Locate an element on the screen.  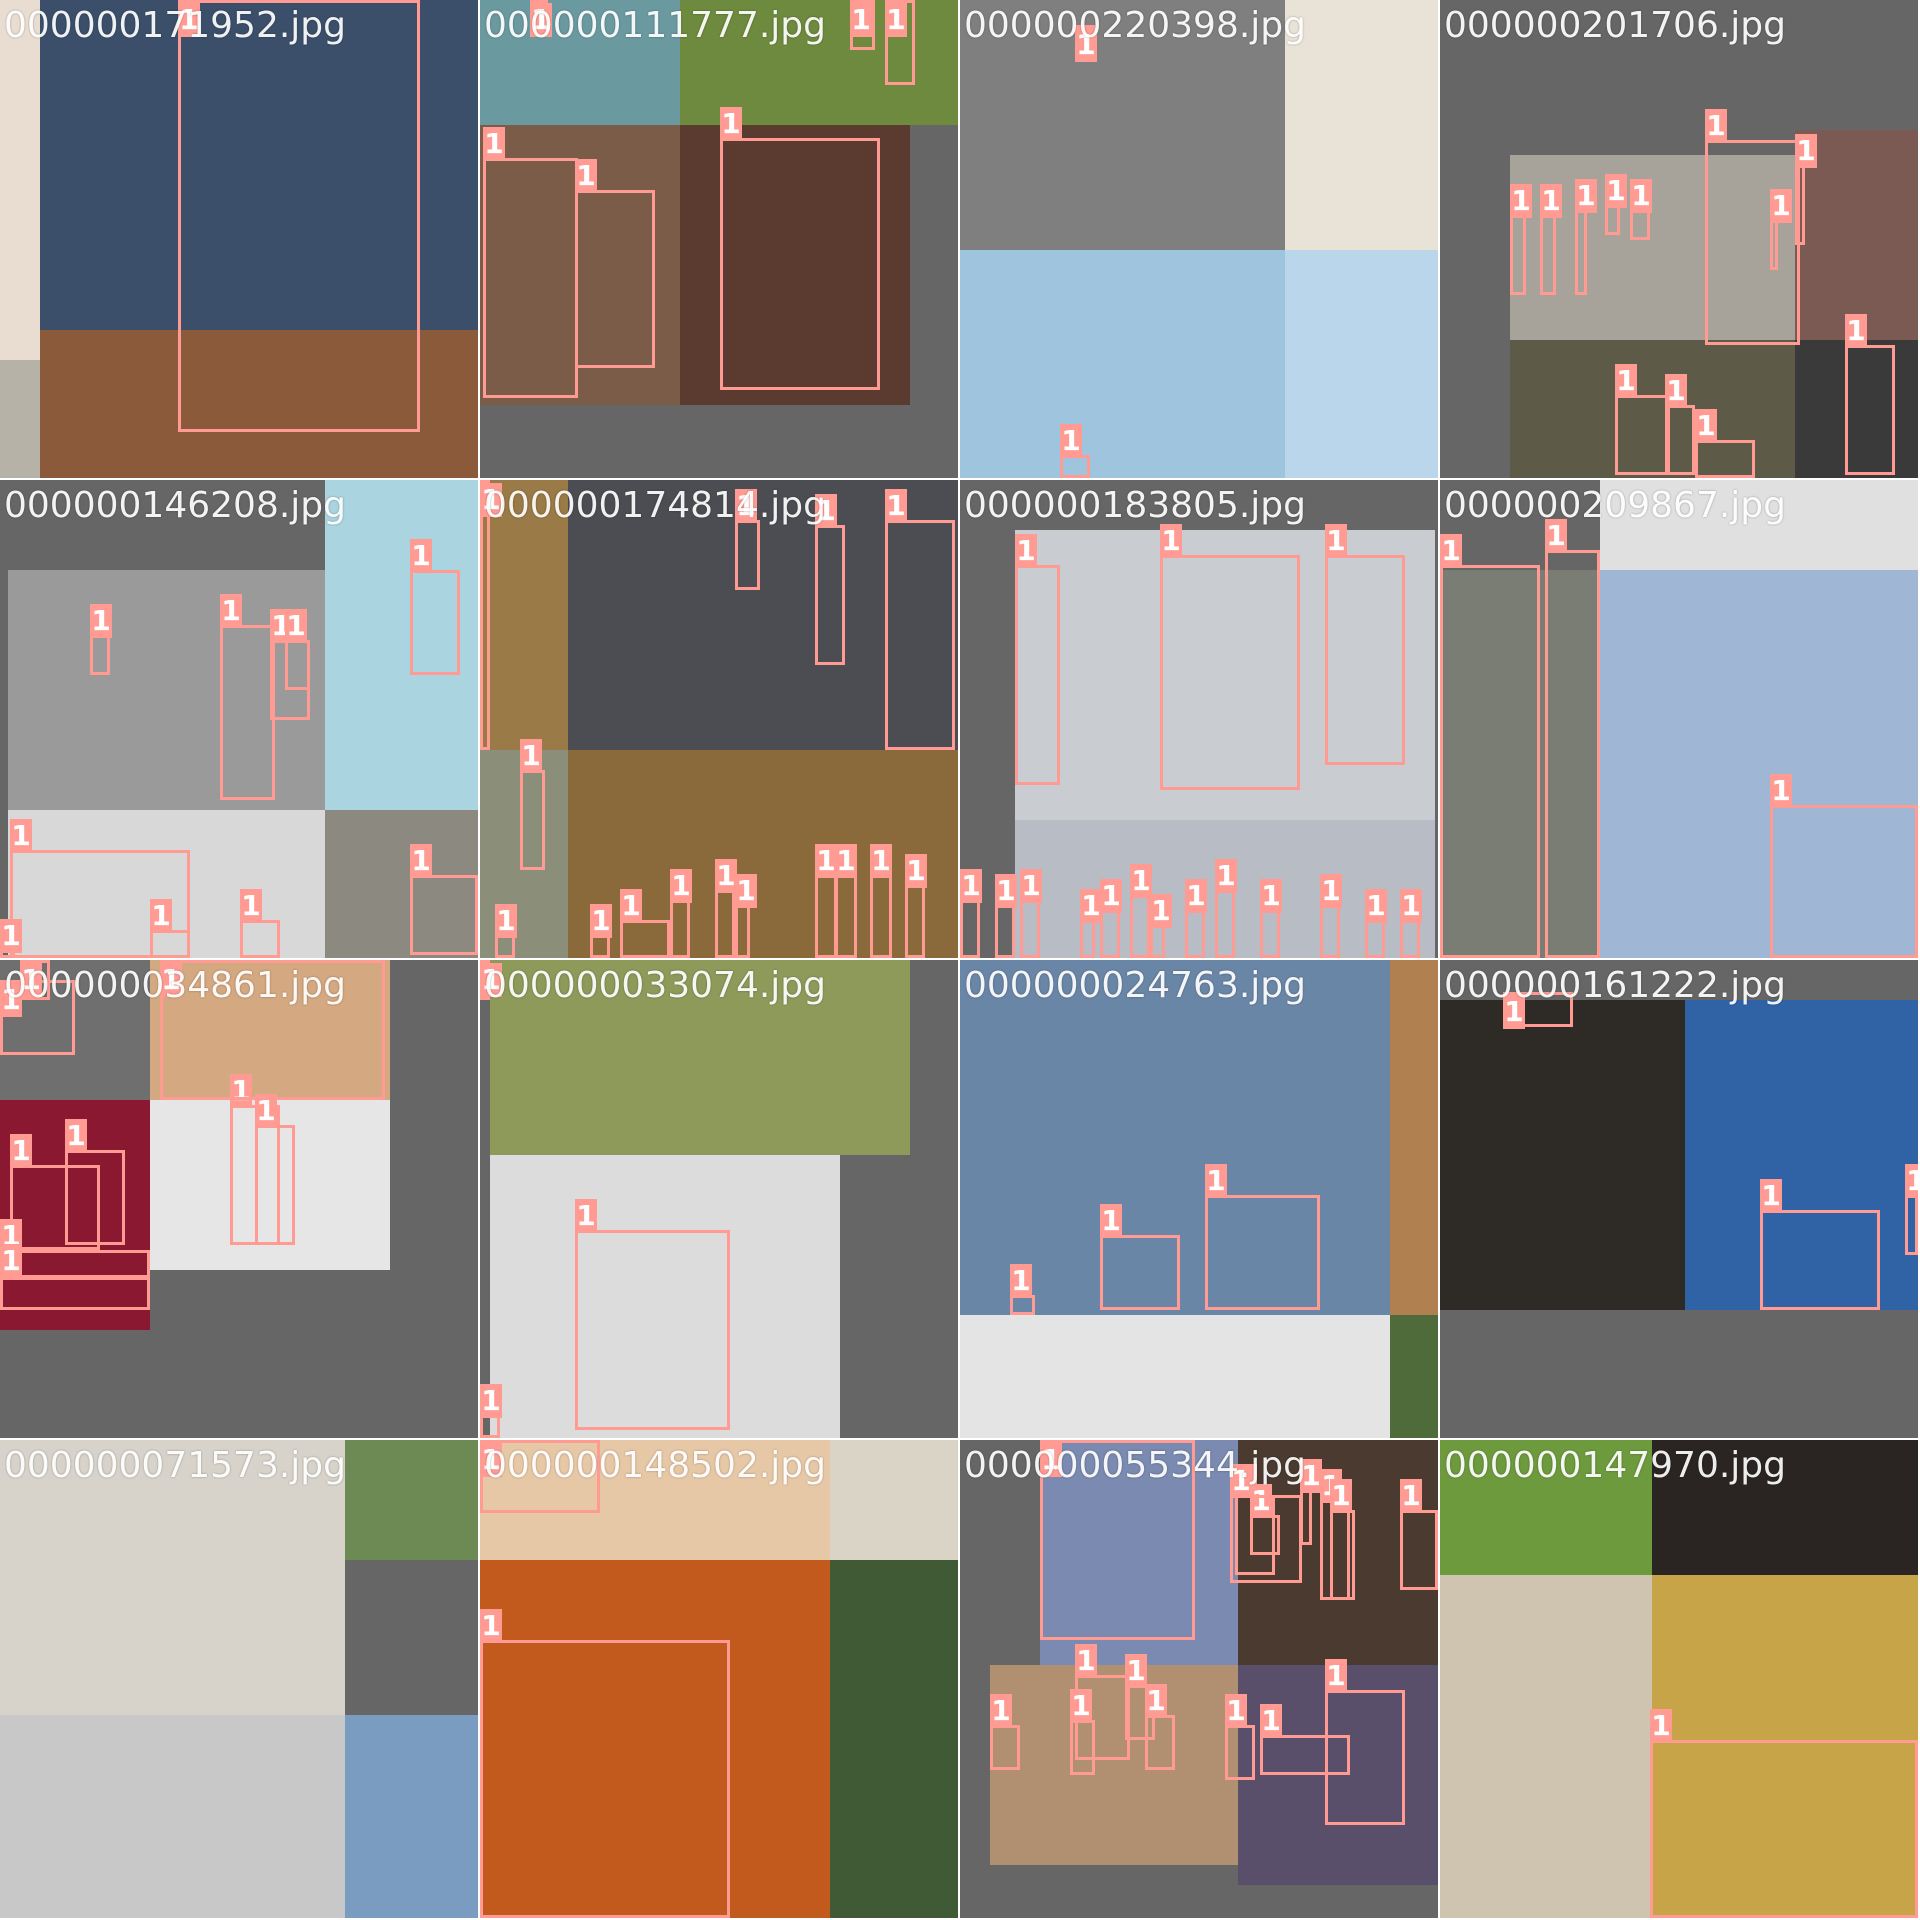
tile-filename: 000000183805.jpg is located at coordinates (1135, 505).